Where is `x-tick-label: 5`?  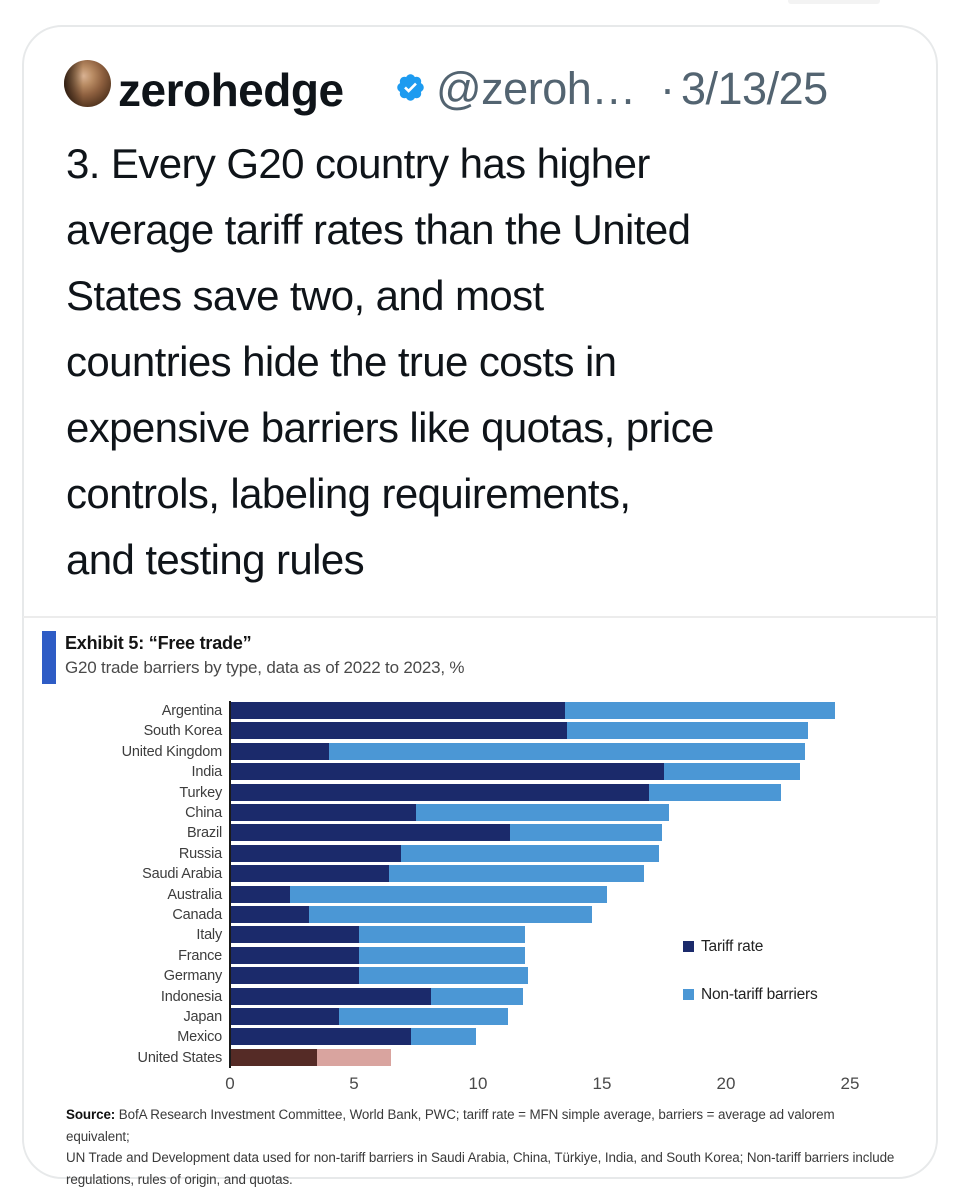 x-tick-label: 5 is located at coordinates (354, 1083).